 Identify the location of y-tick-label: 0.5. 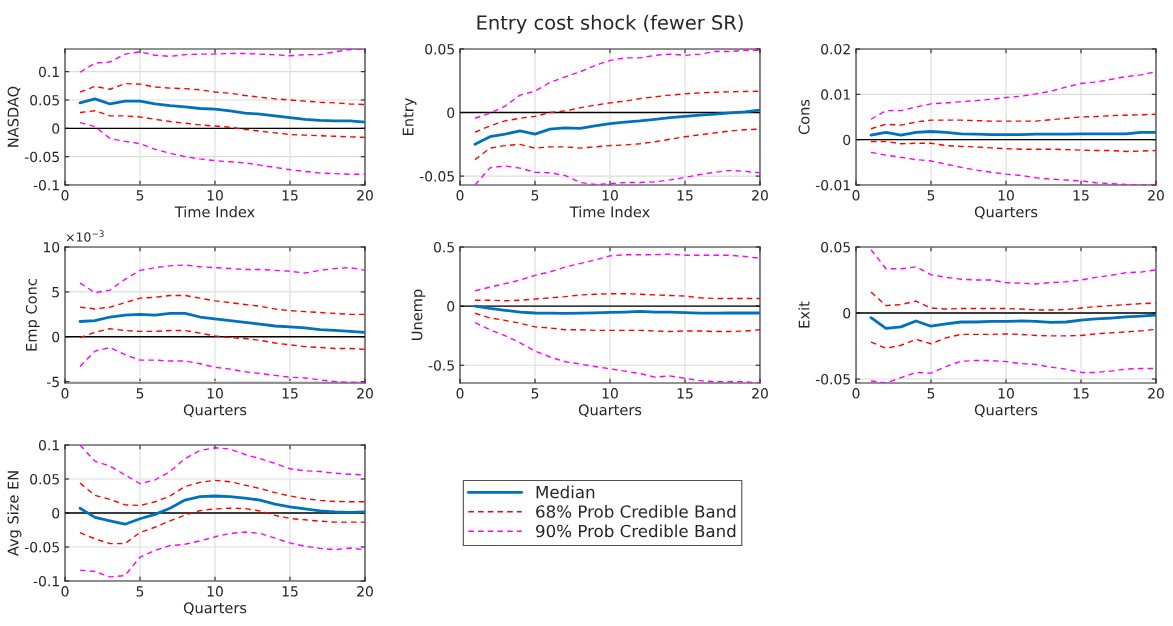
(443, 247).